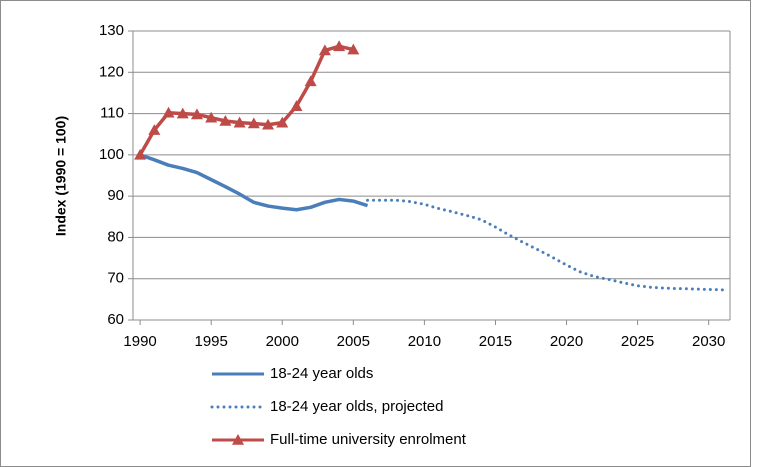 The image size is (759, 467). What do you see at coordinates (282, 341) in the screenshot?
I see `x-tick-label: 2000` at bounding box center [282, 341].